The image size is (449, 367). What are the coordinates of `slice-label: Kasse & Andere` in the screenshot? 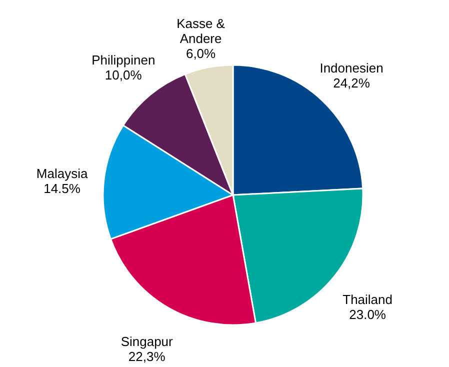 It's located at (201, 31).